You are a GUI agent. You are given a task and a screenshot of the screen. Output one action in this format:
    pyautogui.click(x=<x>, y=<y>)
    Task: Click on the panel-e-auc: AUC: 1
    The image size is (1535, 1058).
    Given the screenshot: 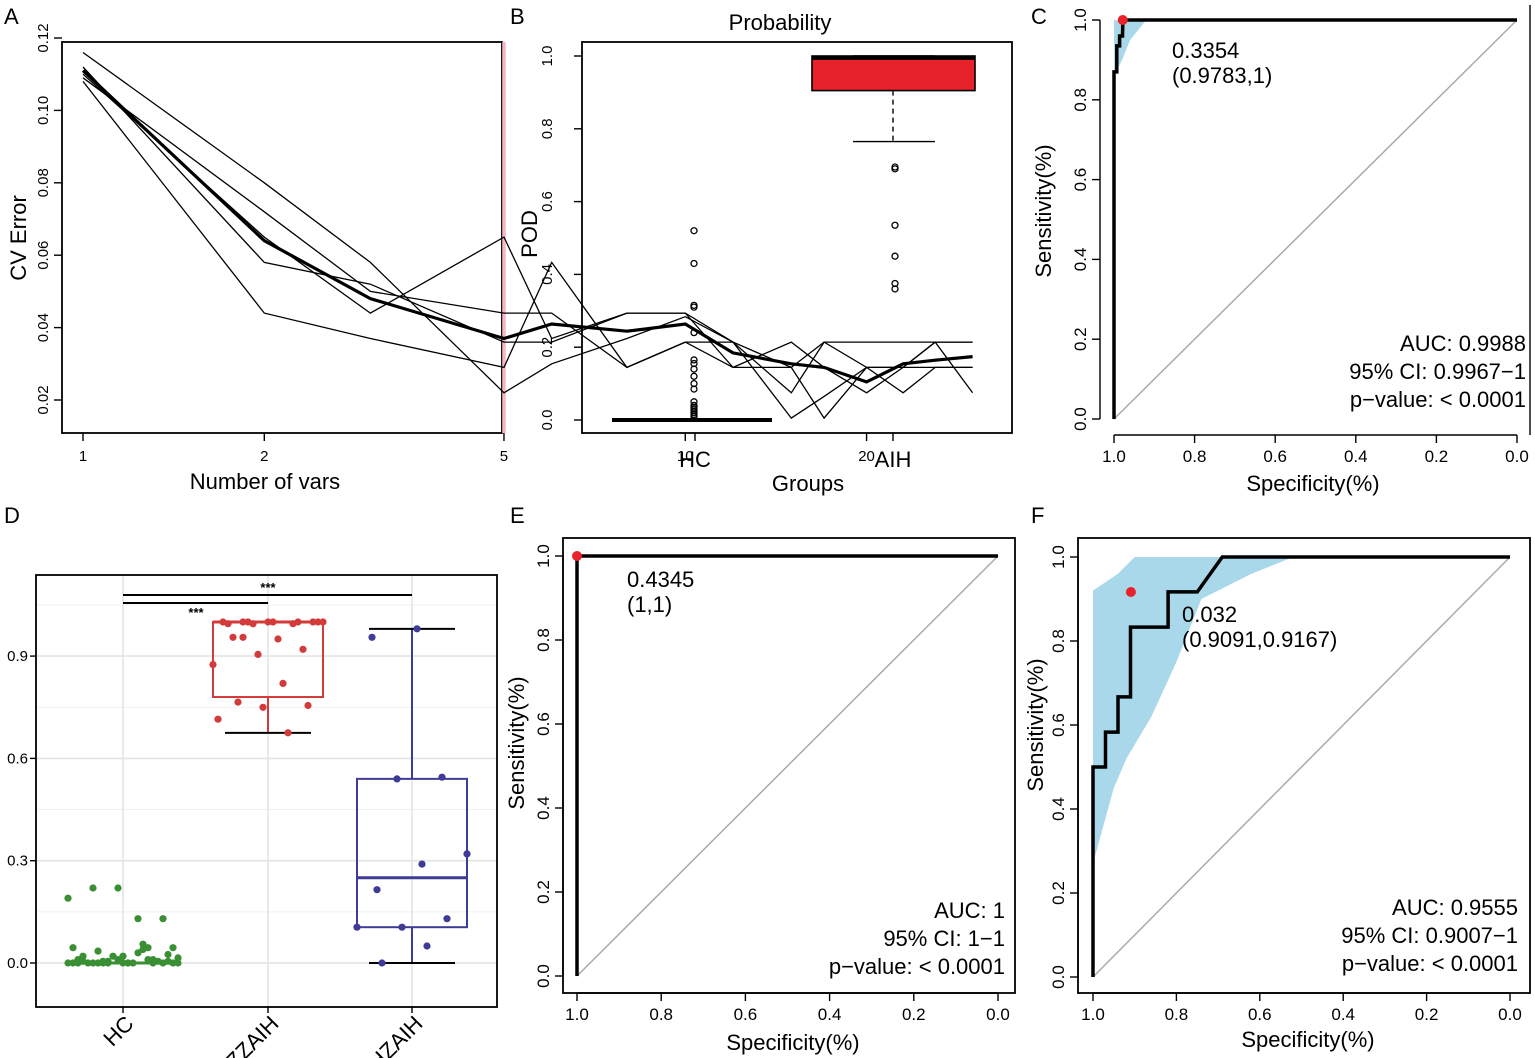 What is the action you would take?
    pyautogui.click(x=969, y=910)
    